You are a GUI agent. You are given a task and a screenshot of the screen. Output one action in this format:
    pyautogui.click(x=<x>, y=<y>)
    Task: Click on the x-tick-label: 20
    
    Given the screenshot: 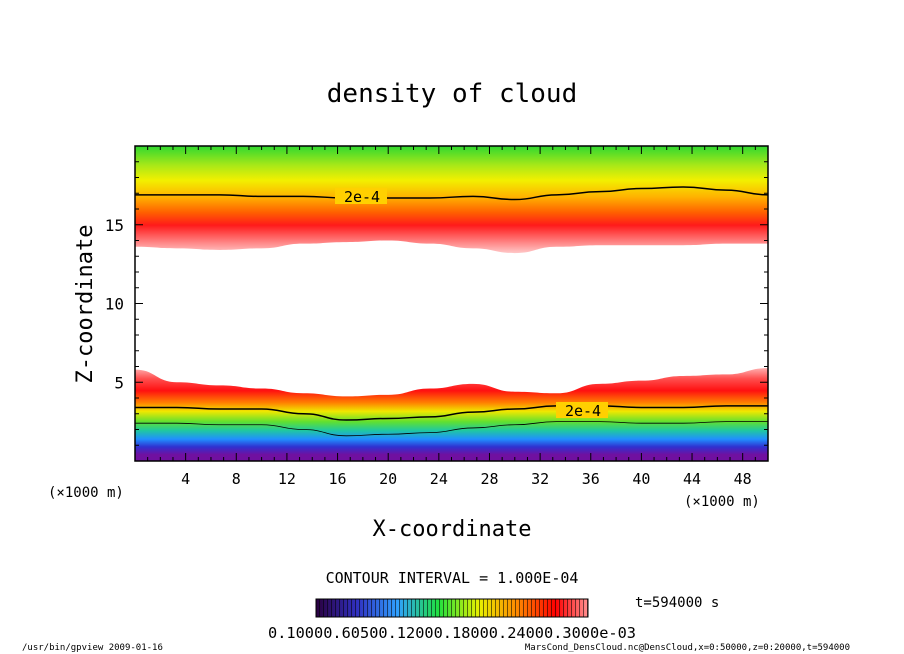 What is the action you would take?
    pyautogui.click(x=388, y=479)
    